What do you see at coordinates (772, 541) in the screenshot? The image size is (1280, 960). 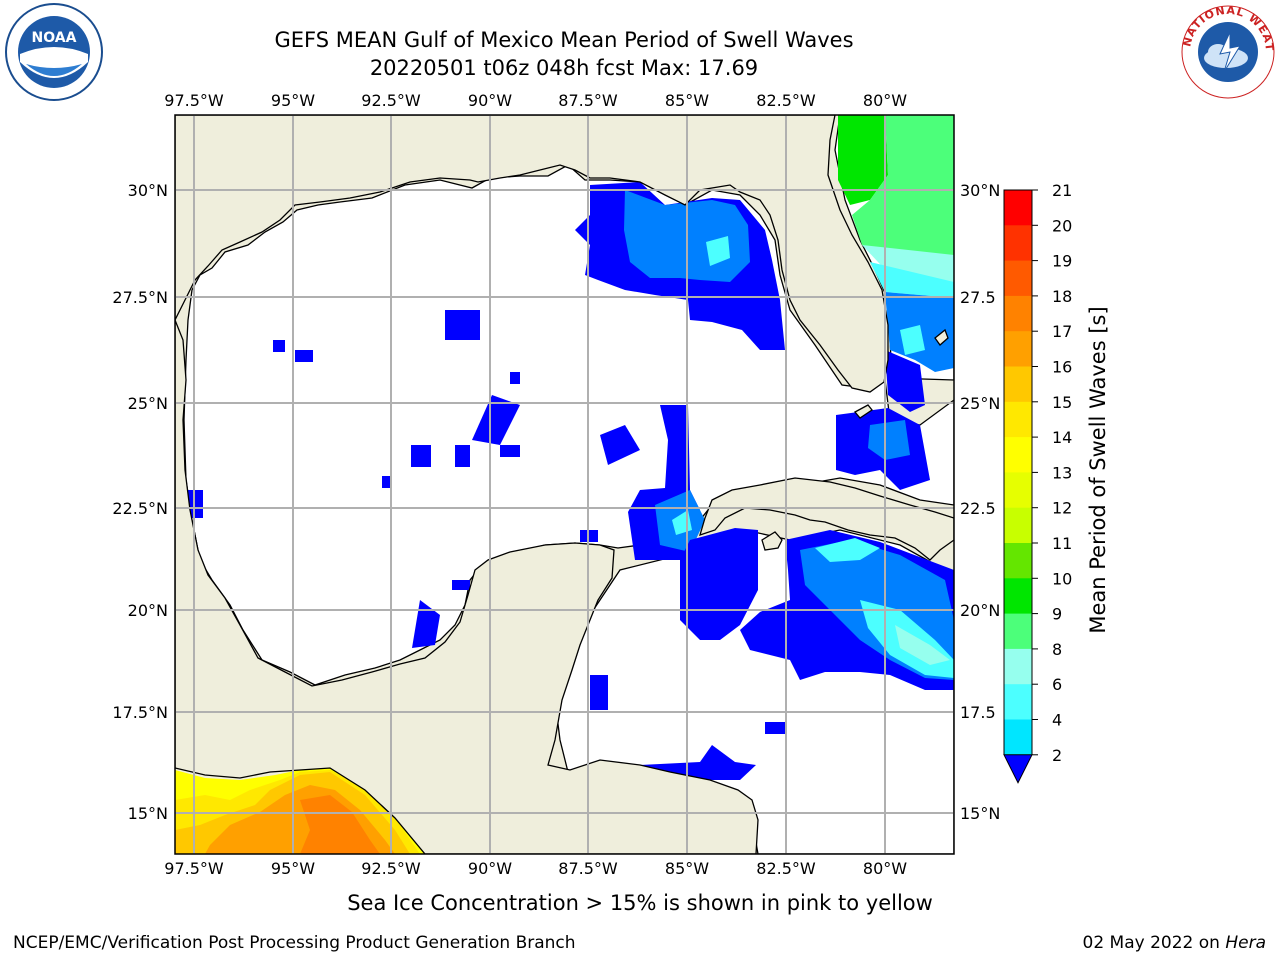 I see `isle-of-youth` at bounding box center [772, 541].